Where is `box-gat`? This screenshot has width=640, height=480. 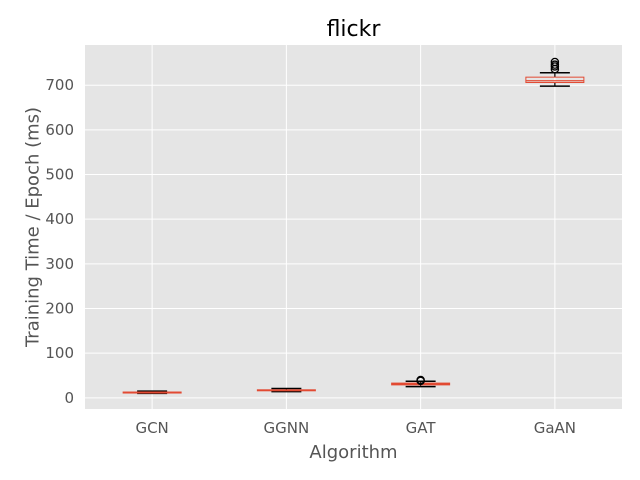 box-gat is located at coordinates (421, 381).